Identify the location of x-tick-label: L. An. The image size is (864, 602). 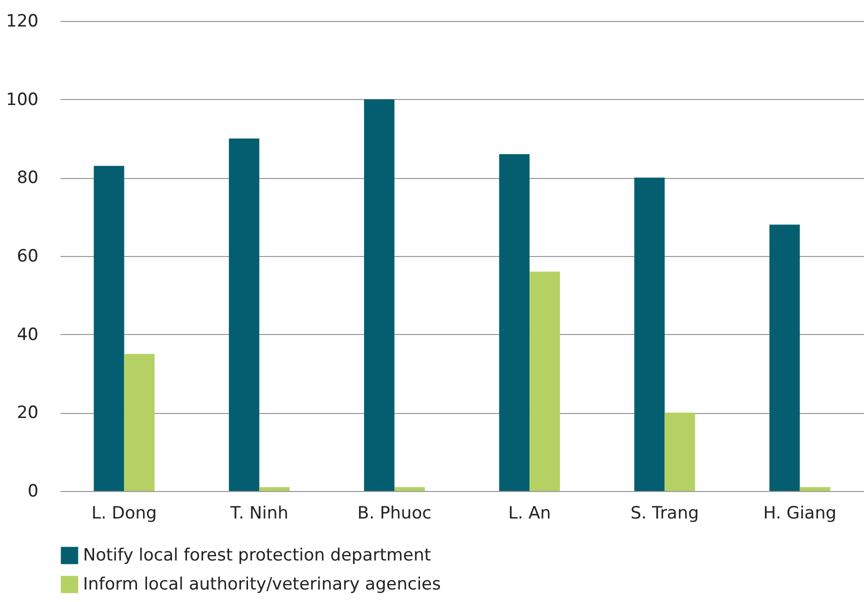
(529, 514).